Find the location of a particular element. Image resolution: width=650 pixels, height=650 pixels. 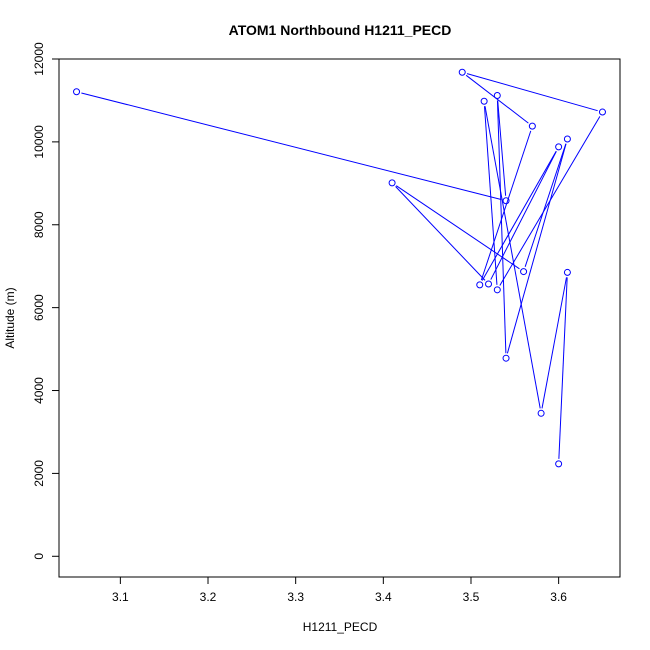

x-axis-label: H1211_PECD is located at coordinates (340, 627).